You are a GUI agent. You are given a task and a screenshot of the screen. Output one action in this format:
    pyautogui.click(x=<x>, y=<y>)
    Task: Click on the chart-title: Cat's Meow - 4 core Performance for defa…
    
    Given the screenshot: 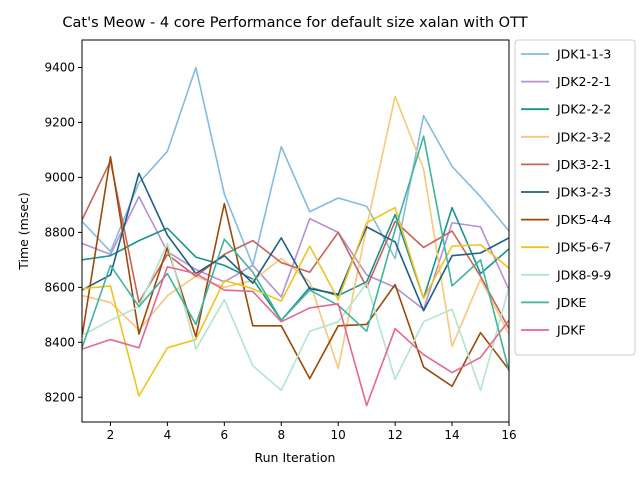 What is the action you would take?
    pyautogui.click(x=294, y=23)
    